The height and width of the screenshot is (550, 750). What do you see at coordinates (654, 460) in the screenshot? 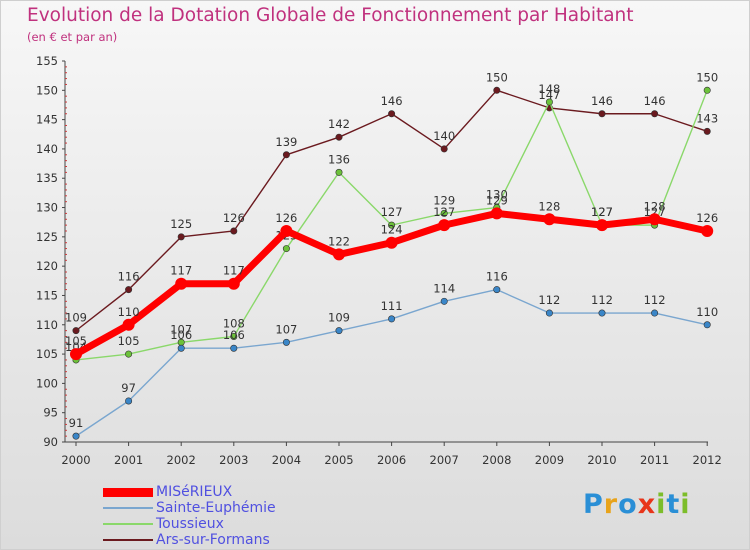
I see `x-tick-label: 2011` at bounding box center [654, 460].